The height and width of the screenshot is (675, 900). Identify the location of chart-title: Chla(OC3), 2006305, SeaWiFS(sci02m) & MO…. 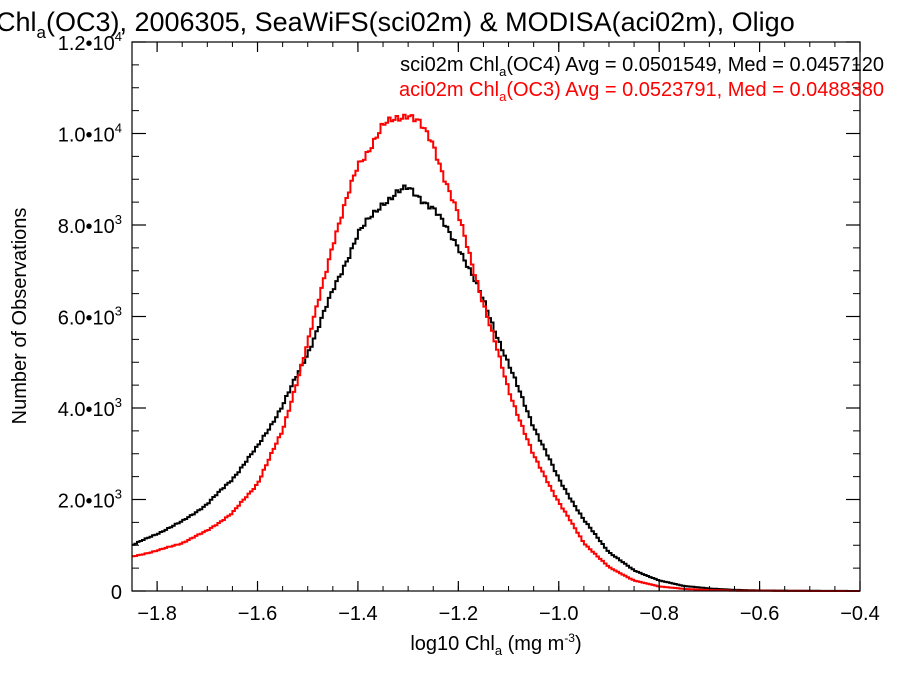
(397, 24).